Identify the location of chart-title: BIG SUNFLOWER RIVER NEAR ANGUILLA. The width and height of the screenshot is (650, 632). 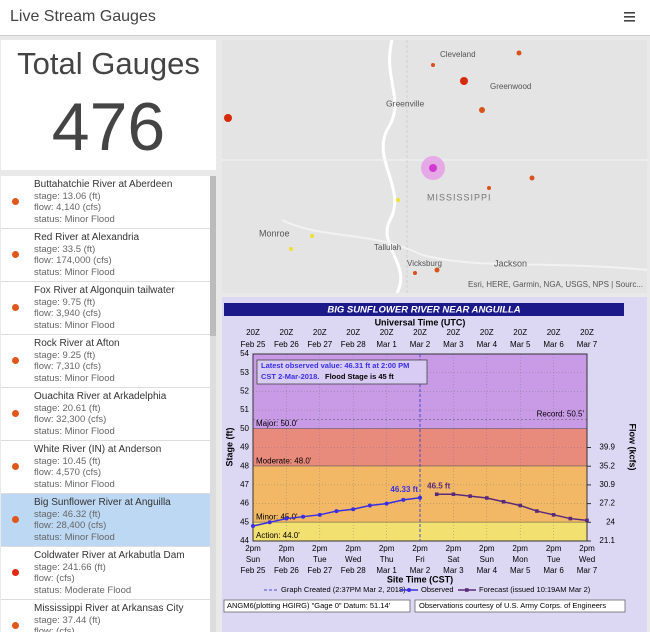
(423, 310).